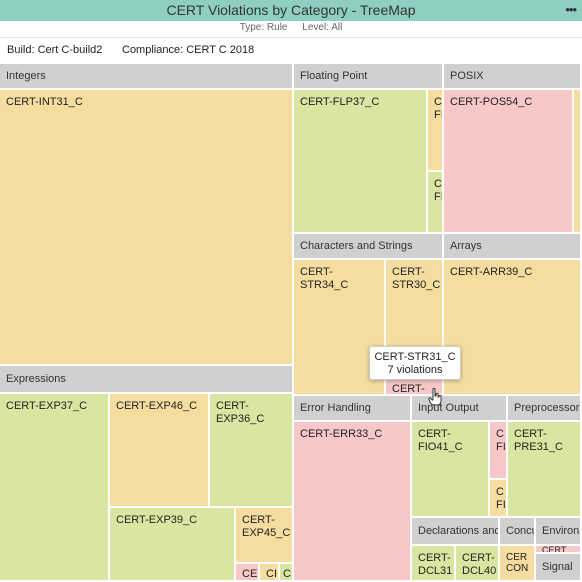  I want to click on category-header-input-output: Input Output, so click(460, 409).